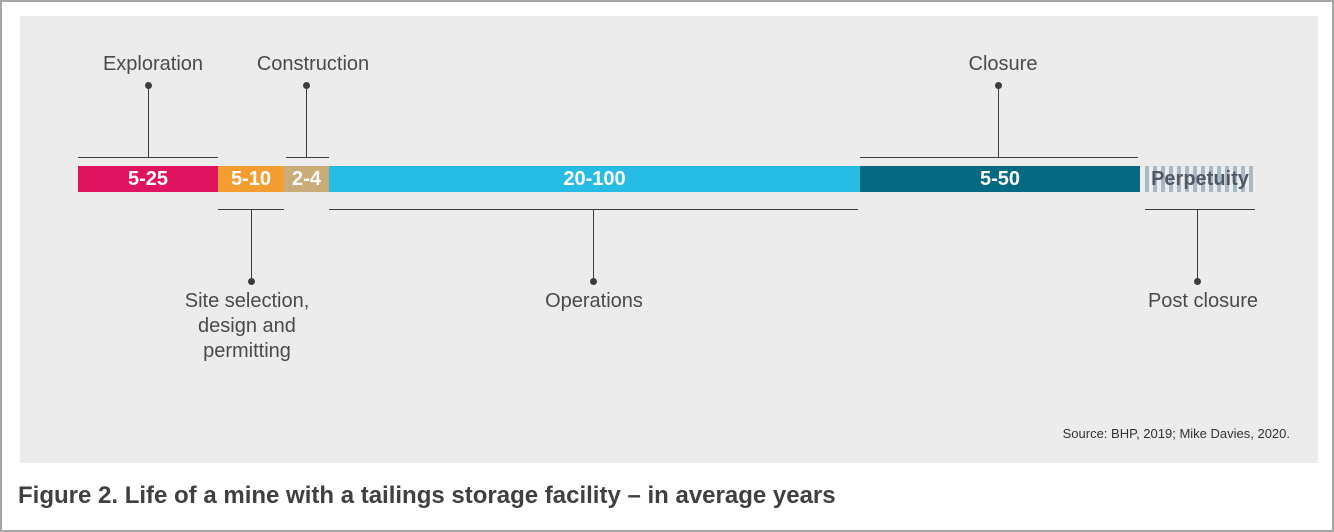 This screenshot has height=532, width=1334. I want to click on bracket-exploration, so click(148, 157).